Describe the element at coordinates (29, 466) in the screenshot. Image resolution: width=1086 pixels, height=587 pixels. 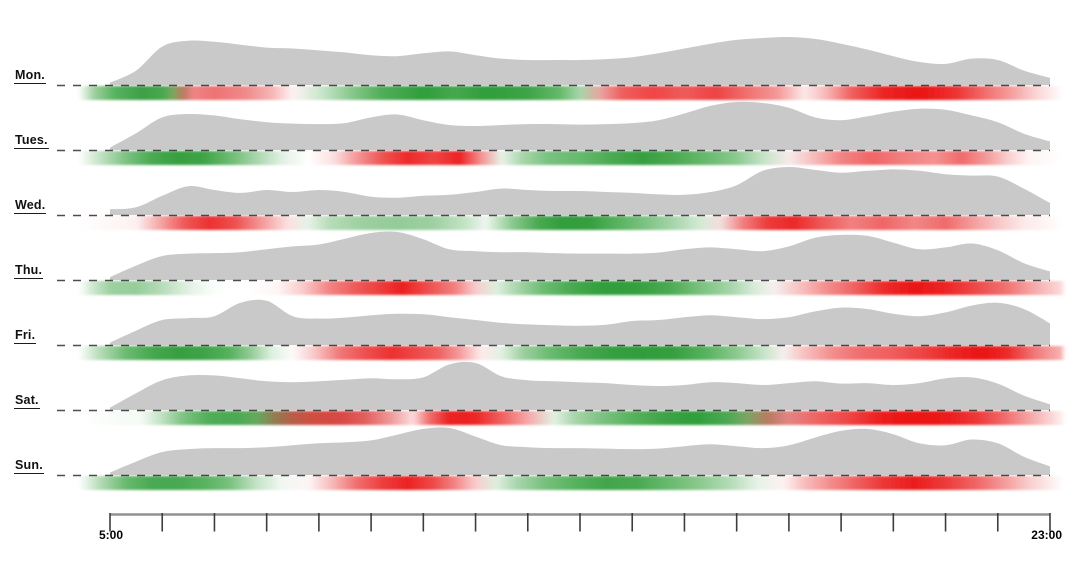
I see `day-label-sun: Sun.` at that location.